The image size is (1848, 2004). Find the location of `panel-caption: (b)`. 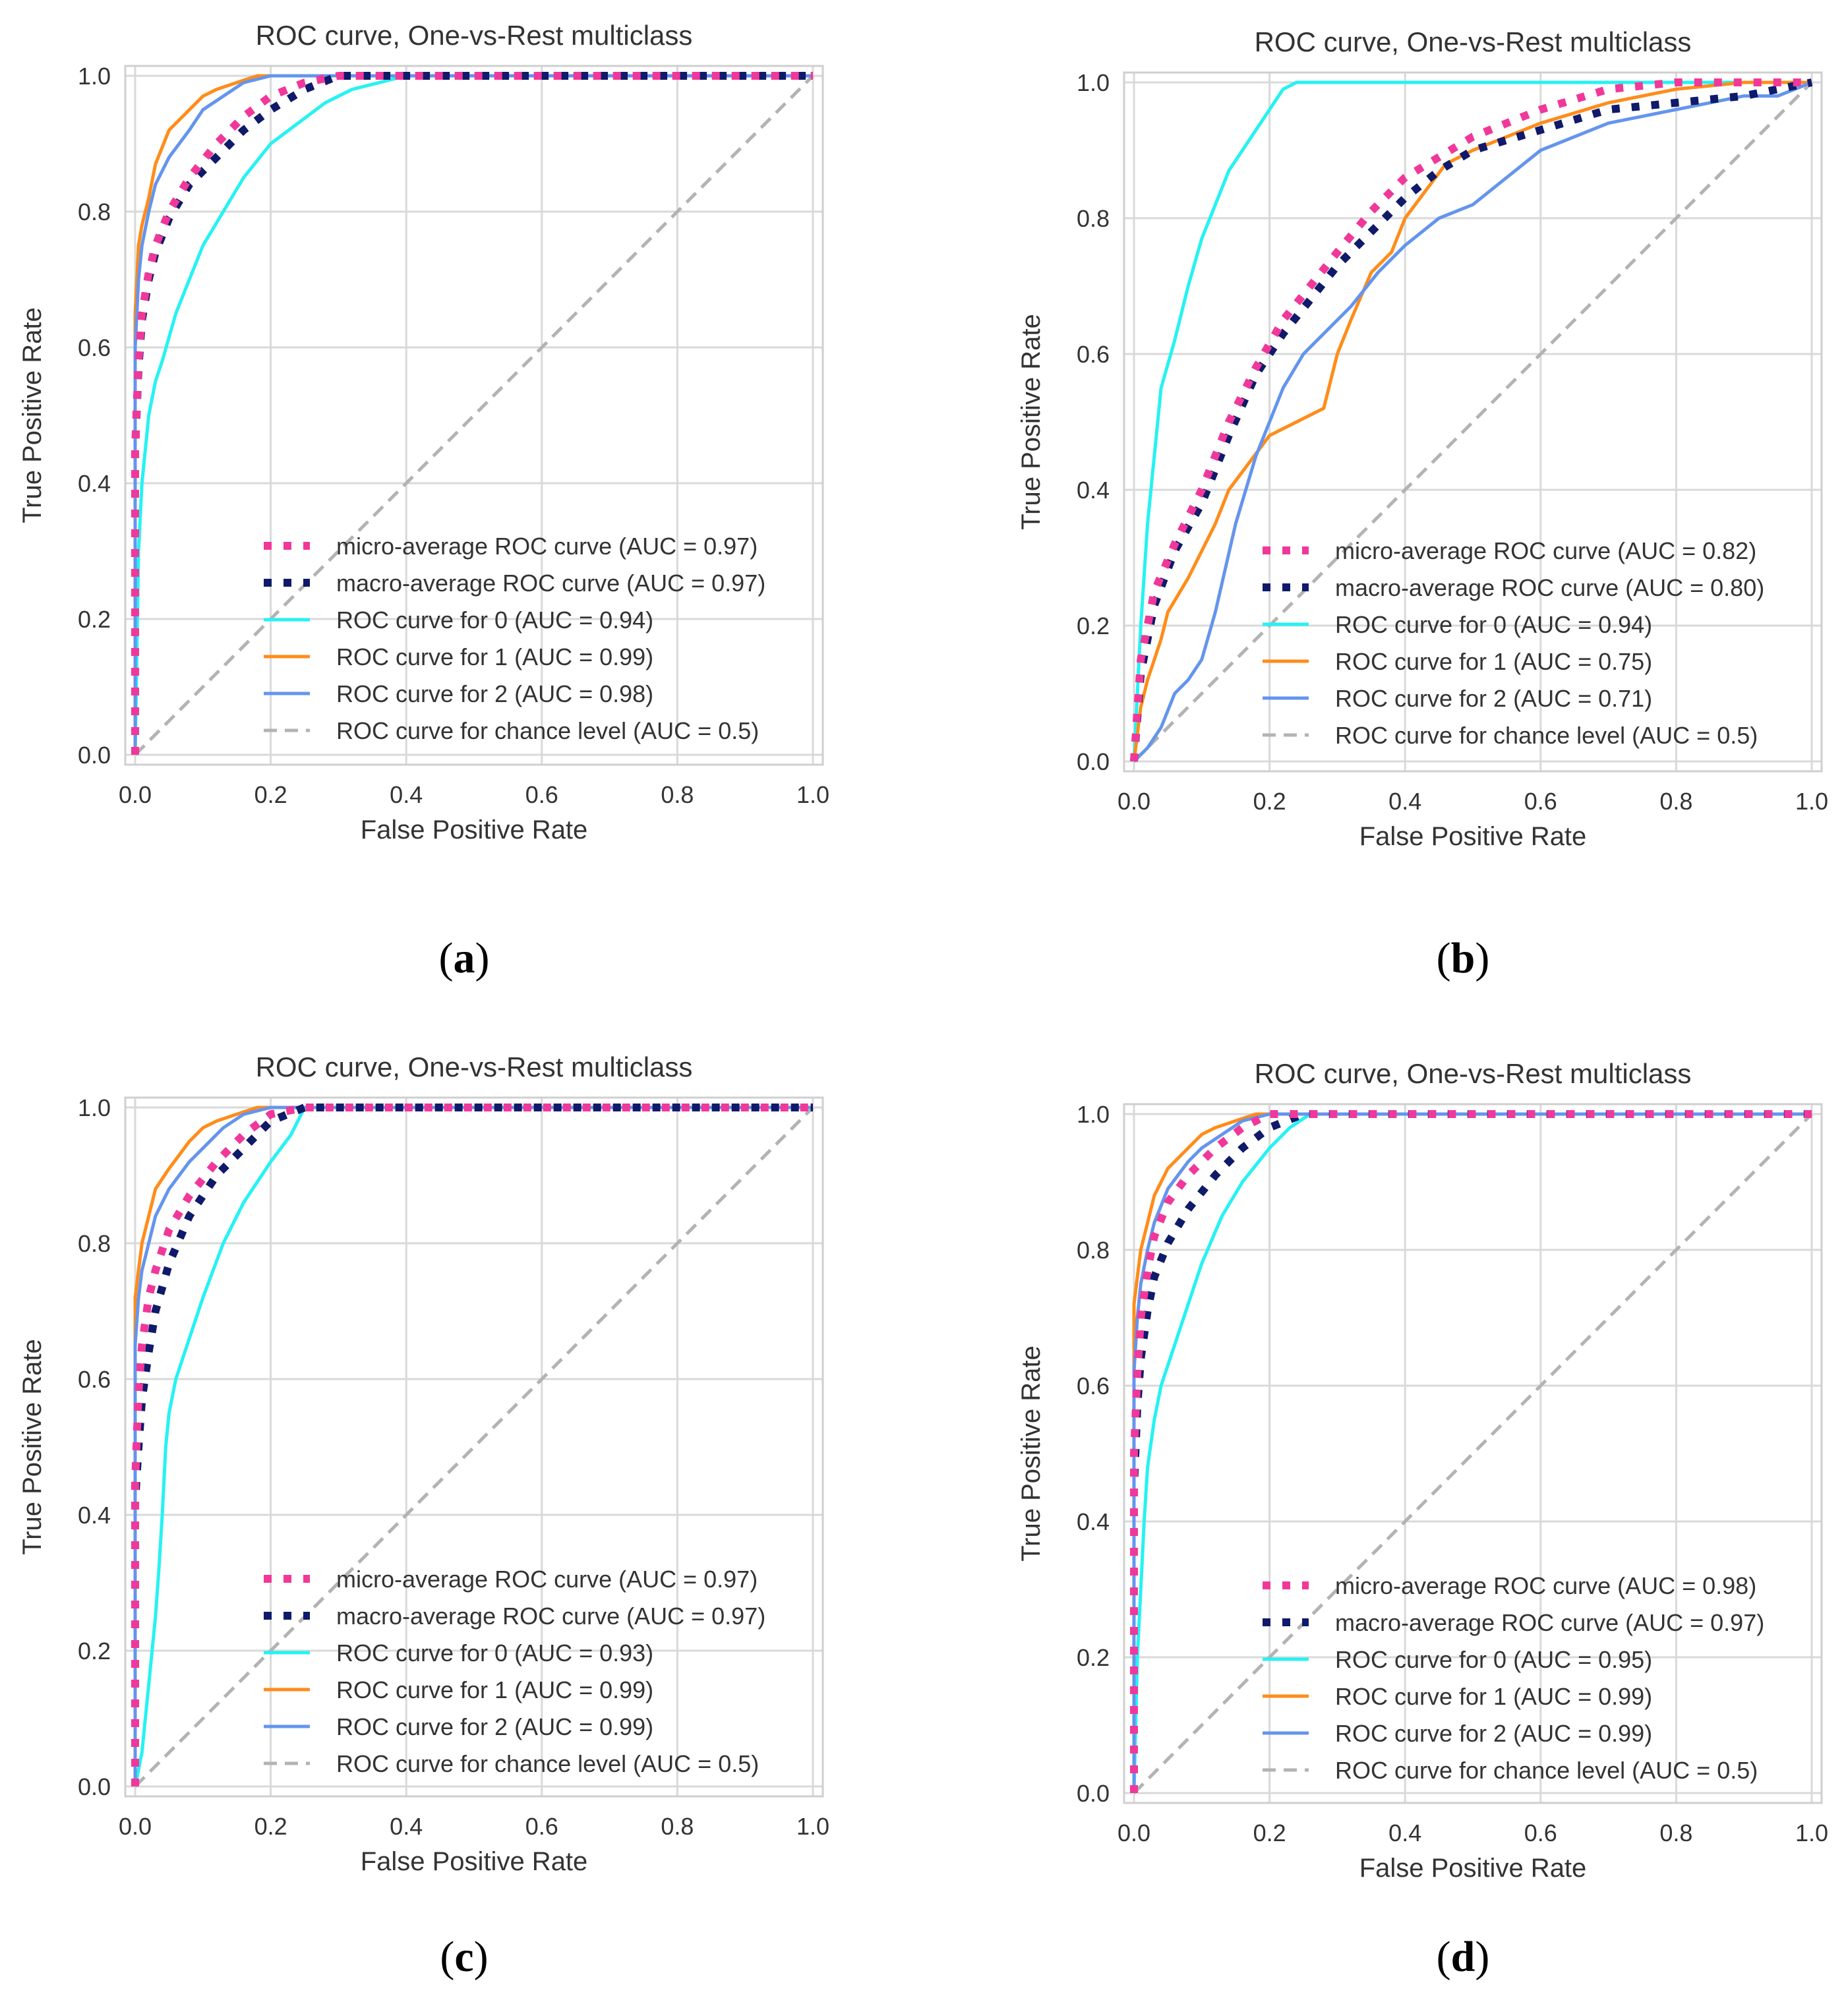

panel-caption: (b) is located at coordinates (1464, 958).